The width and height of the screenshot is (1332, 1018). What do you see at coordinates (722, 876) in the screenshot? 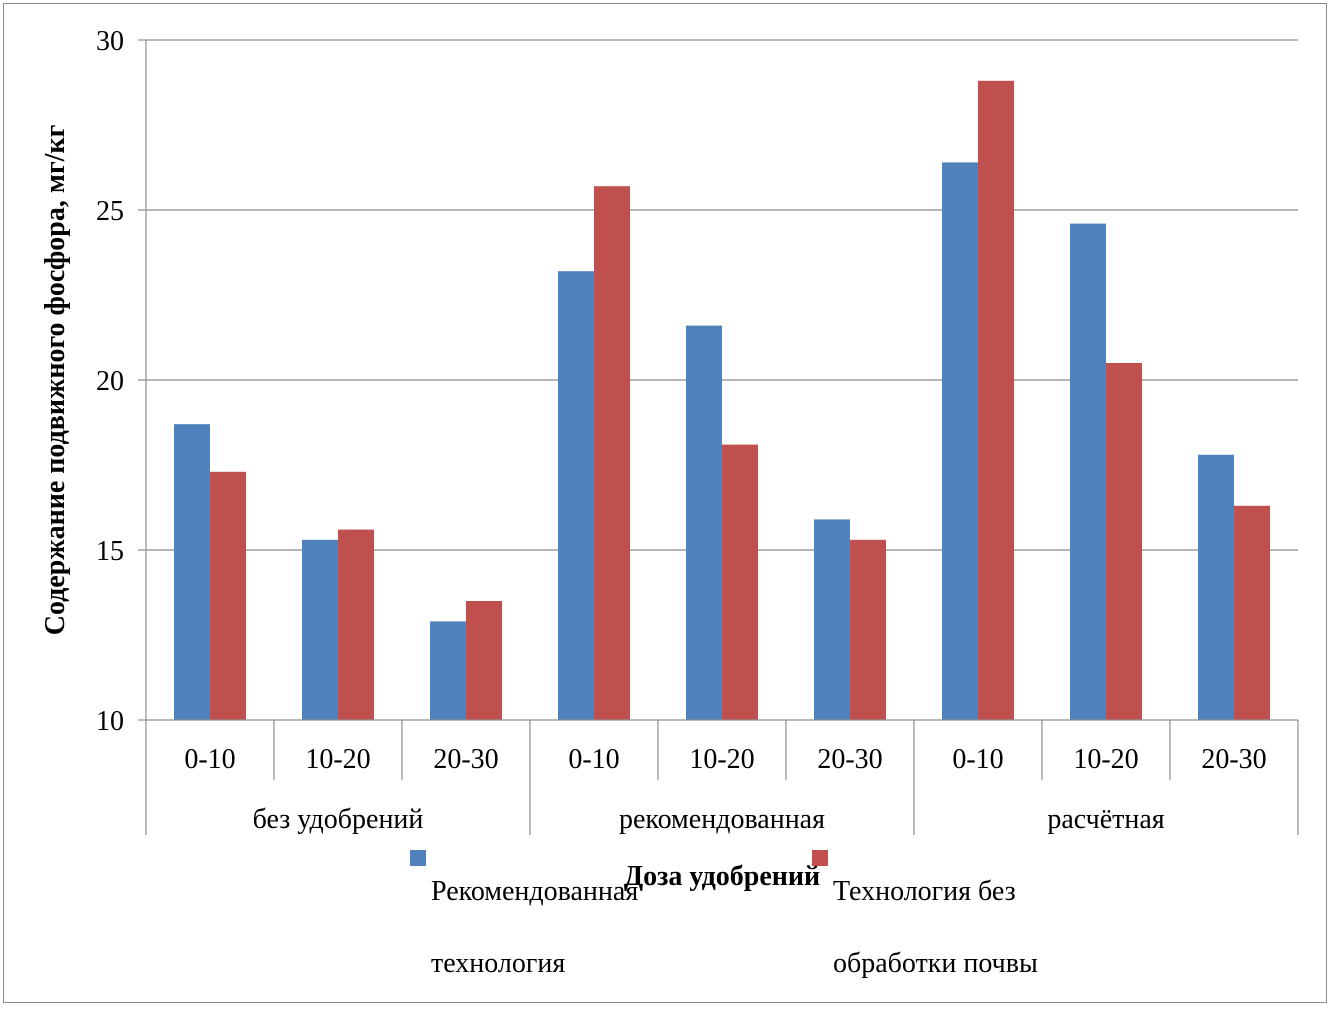
I see `x-axis-title: Доза удобрений` at bounding box center [722, 876].